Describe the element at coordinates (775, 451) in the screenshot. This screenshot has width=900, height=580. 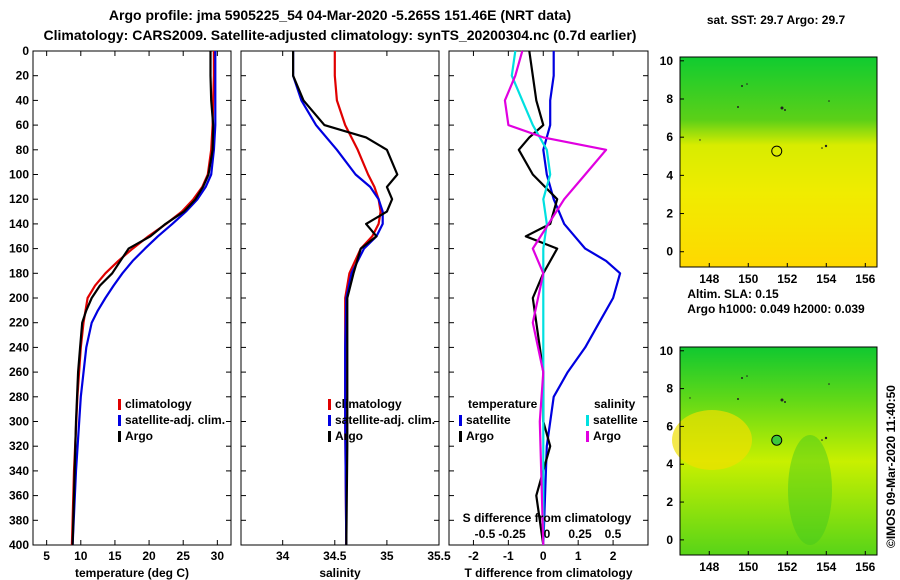
I see `sla-map` at that location.